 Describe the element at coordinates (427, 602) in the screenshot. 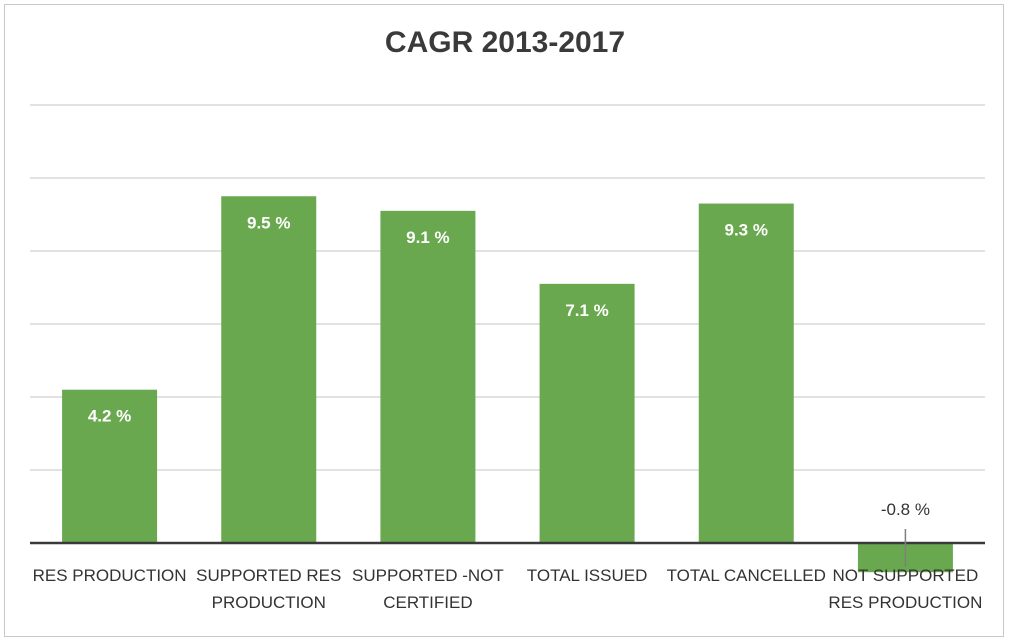

I see `category-label: CERTIFIED` at that location.